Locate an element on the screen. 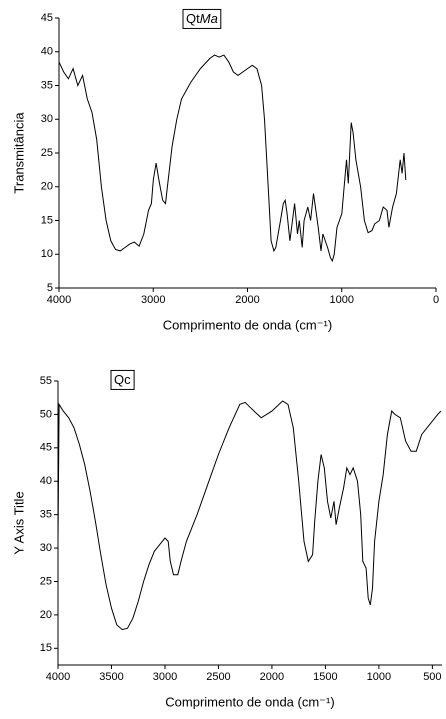 Image resolution: width=446 pixels, height=719 pixels. y-tick-label: 55 is located at coordinates (46, 381).